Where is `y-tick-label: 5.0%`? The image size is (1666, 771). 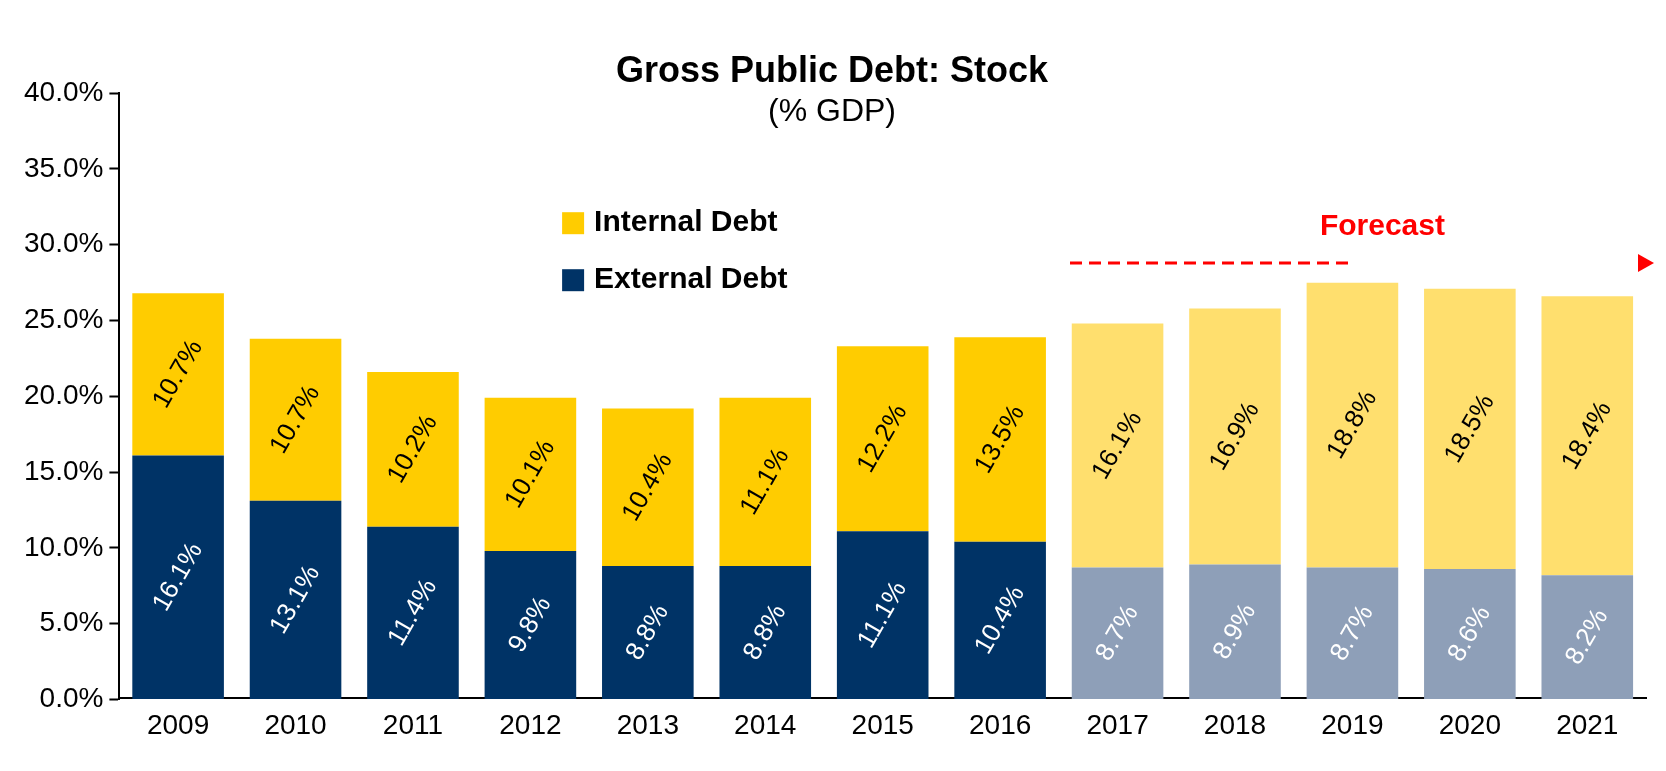 y-tick-label: 5.0% is located at coordinates (71, 622).